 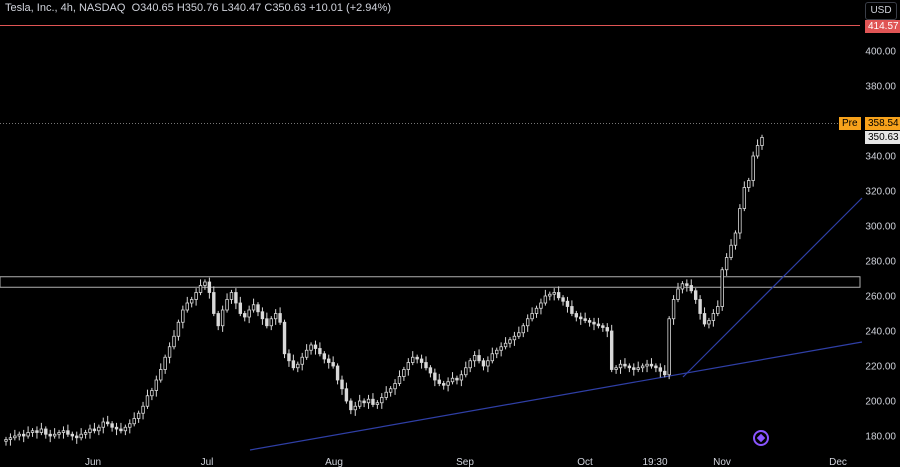 What do you see at coordinates (289, 8) in the screenshot?
I see `close-value: 350.63` at bounding box center [289, 8].